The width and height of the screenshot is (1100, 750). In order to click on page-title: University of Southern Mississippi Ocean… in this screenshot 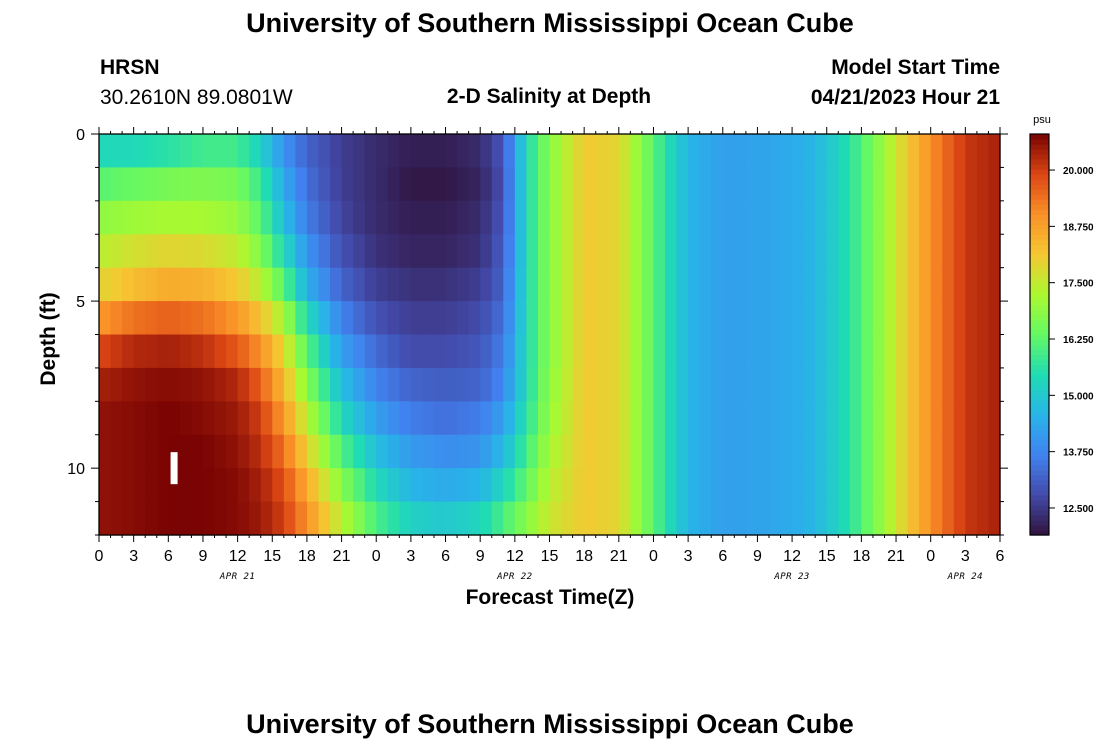, I will do `click(550, 23)`.